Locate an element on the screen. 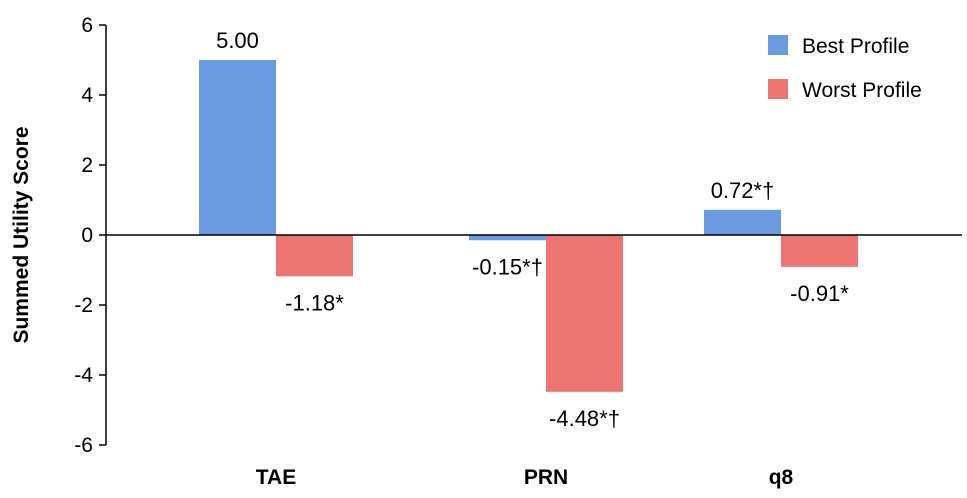 The image size is (967, 498). x-tick-label: PRN is located at coordinates (546, 477).